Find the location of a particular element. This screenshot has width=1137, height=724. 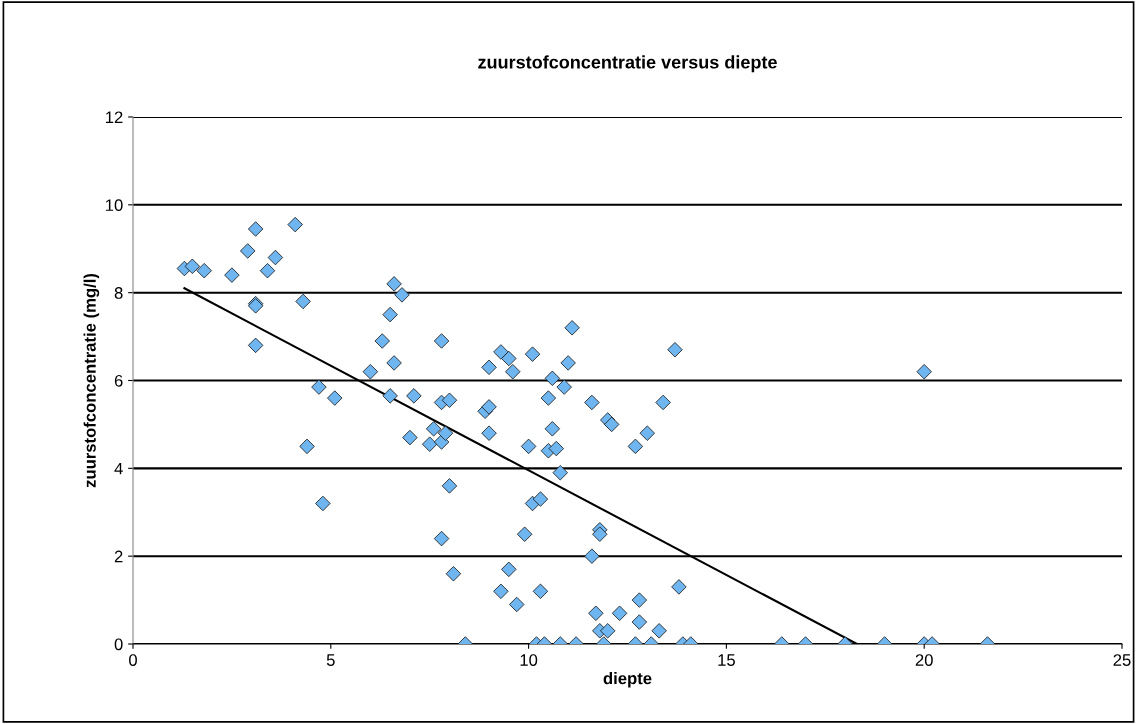

y-tick-label: 8 is located at coordinates (118, 293).